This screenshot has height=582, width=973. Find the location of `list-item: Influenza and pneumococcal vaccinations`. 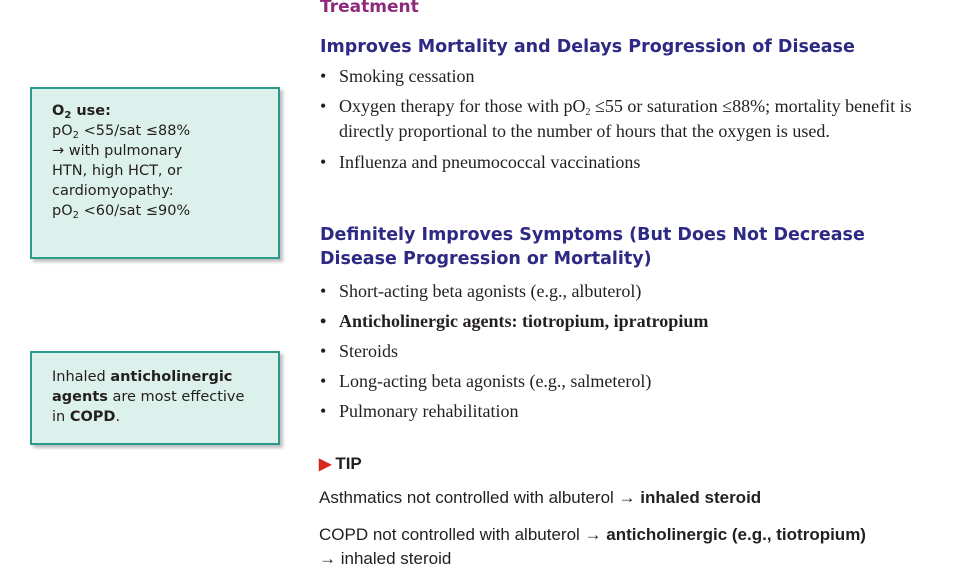

list-item: Influenza and pneumococcal vaccinations is located at coordinates (635, 162).